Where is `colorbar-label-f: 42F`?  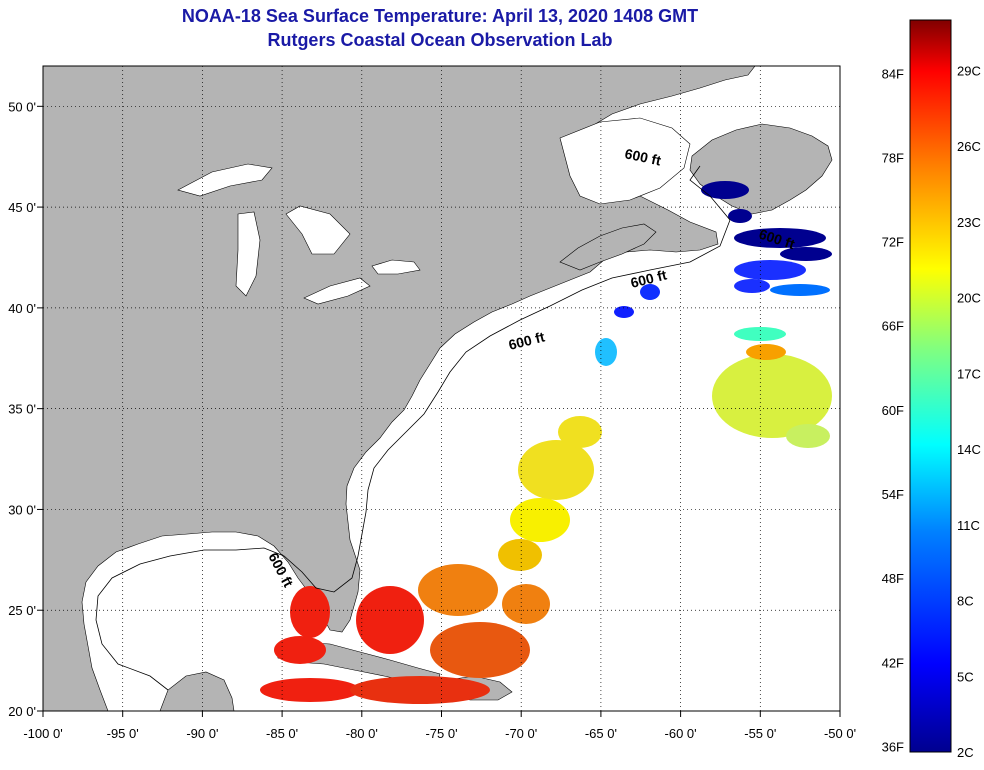
colorbar-label-f: 42F is located at coordinates (893, 662).